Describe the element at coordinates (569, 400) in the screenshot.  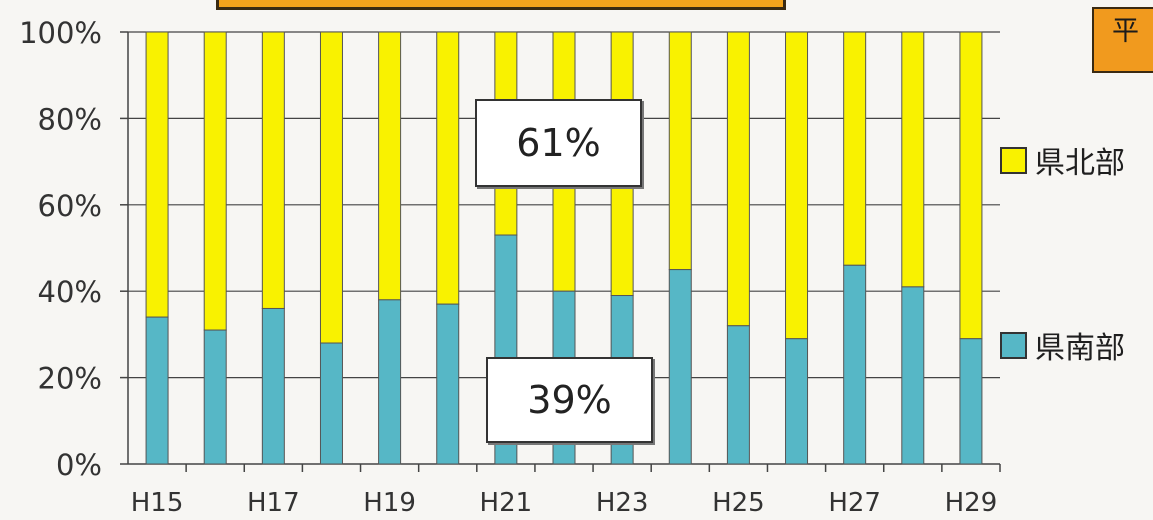
I see `south-share-callout: 39%` at that location.